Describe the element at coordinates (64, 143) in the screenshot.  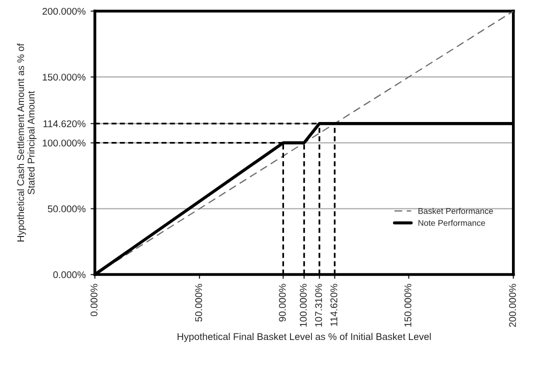
I see `y-tick-label: 100.000%` at that location.